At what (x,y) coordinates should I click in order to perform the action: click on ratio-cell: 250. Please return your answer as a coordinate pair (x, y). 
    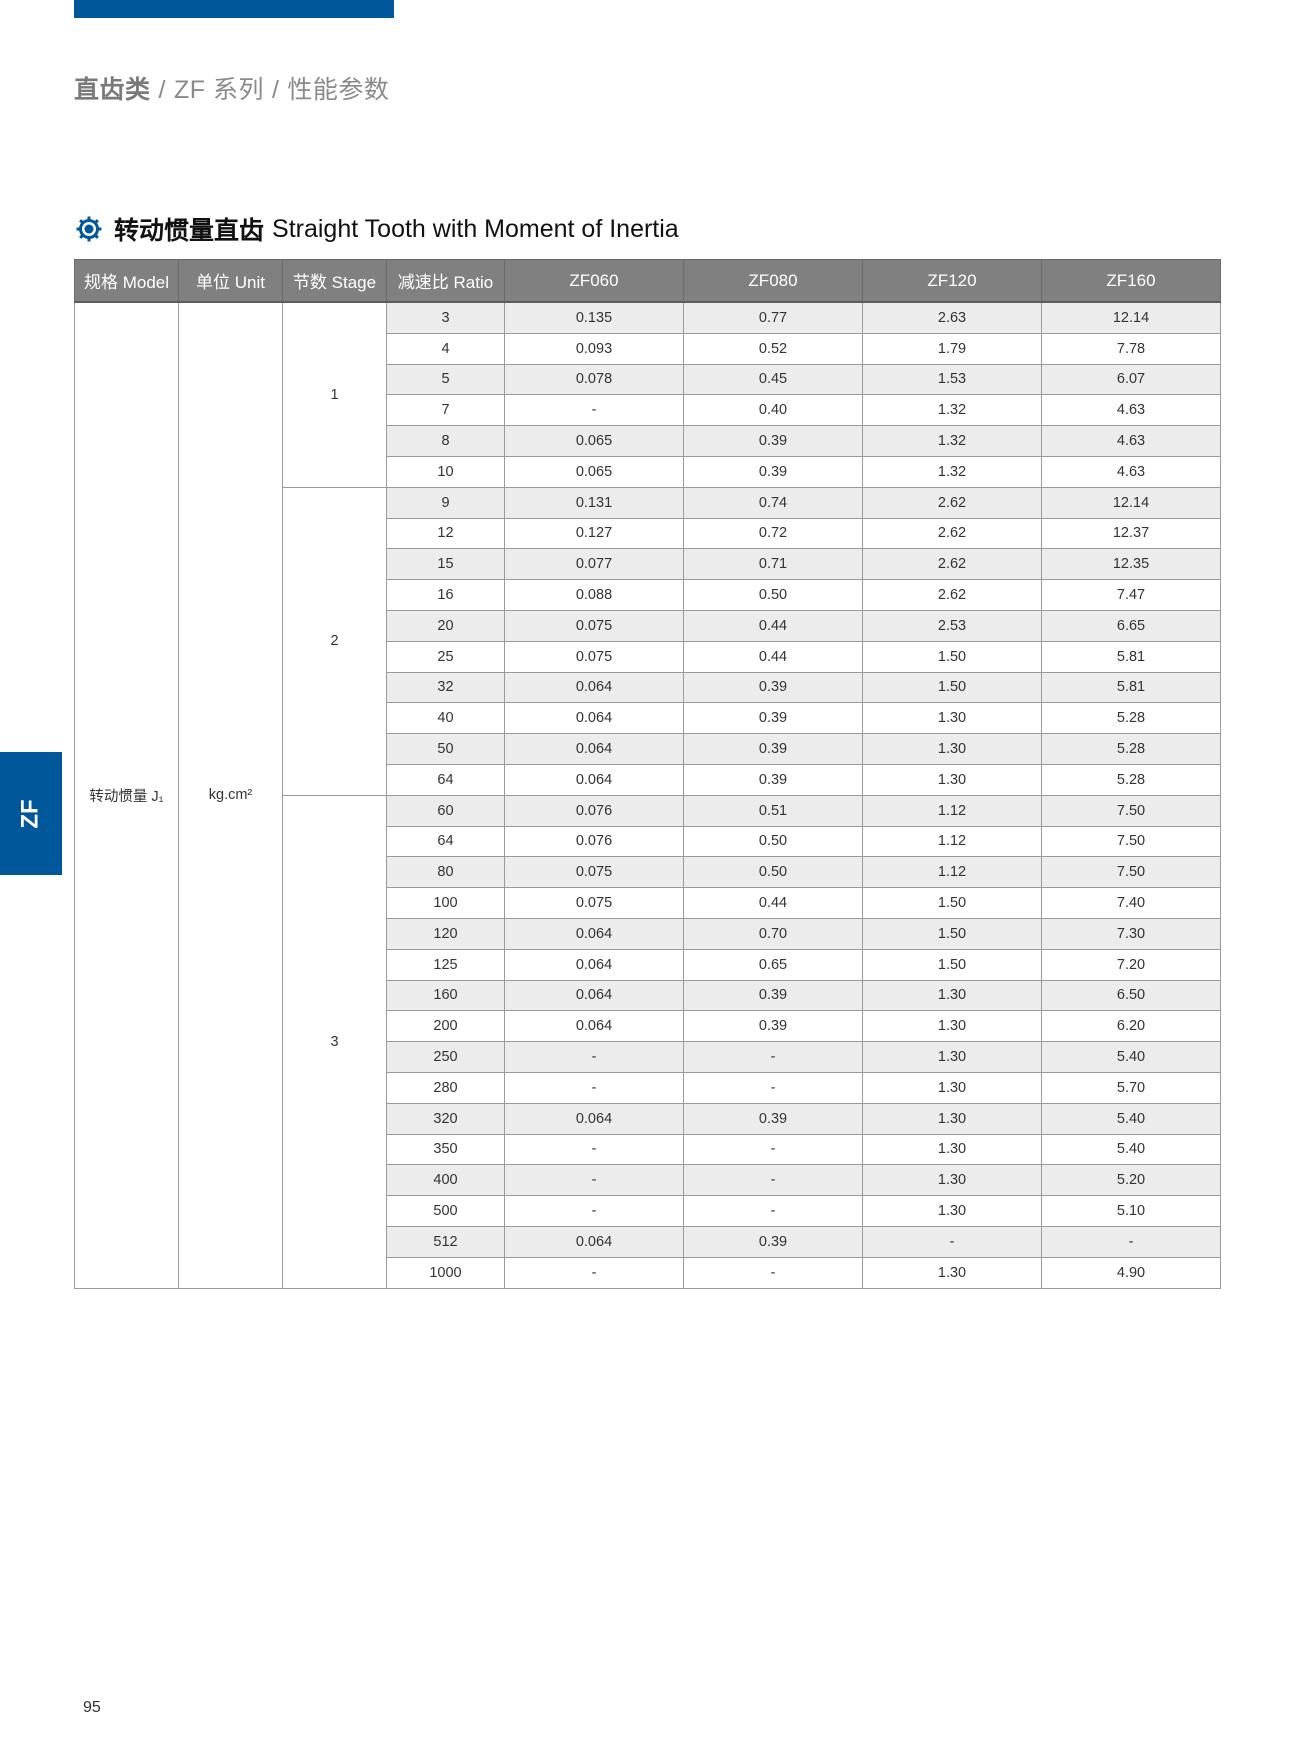
    Looking at the image, I should click on (445, 1057).